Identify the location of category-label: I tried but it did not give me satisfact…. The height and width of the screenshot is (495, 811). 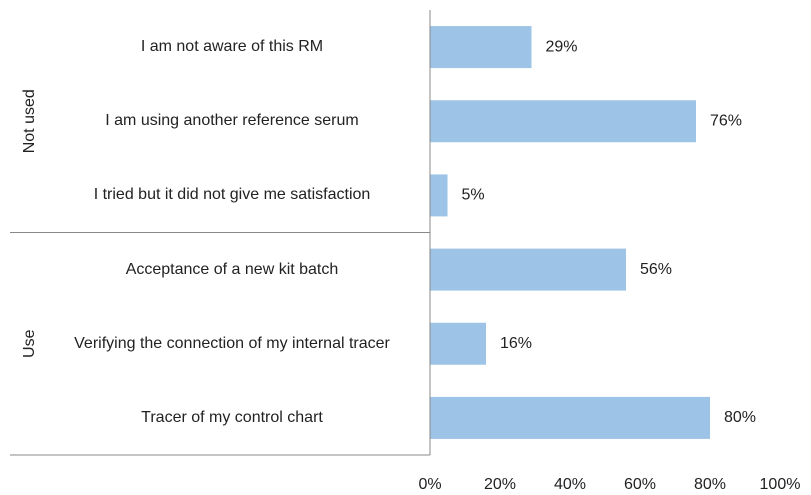
(232, 195).